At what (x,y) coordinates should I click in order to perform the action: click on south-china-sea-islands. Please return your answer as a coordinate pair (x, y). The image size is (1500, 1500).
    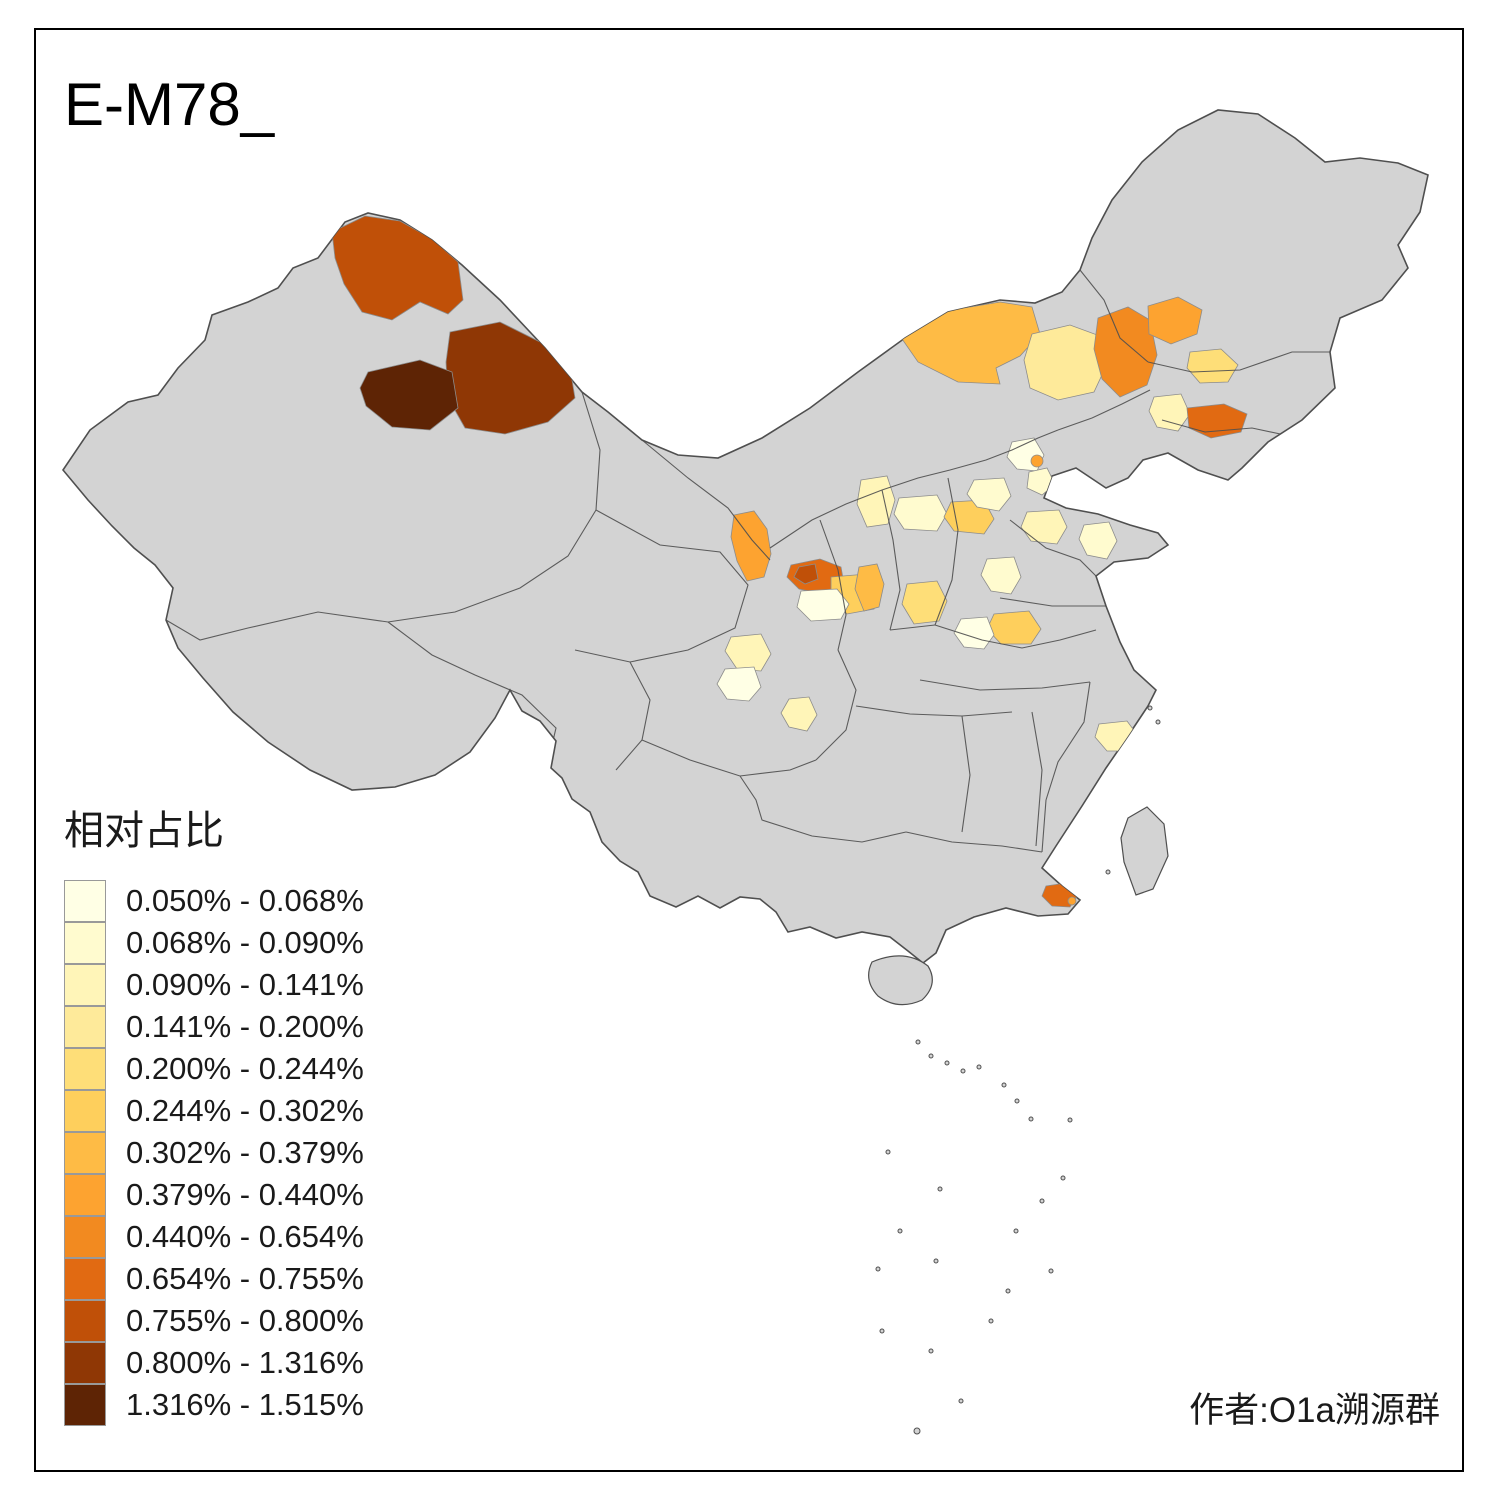
    Looking at the image, I should click on (1018, 1070).